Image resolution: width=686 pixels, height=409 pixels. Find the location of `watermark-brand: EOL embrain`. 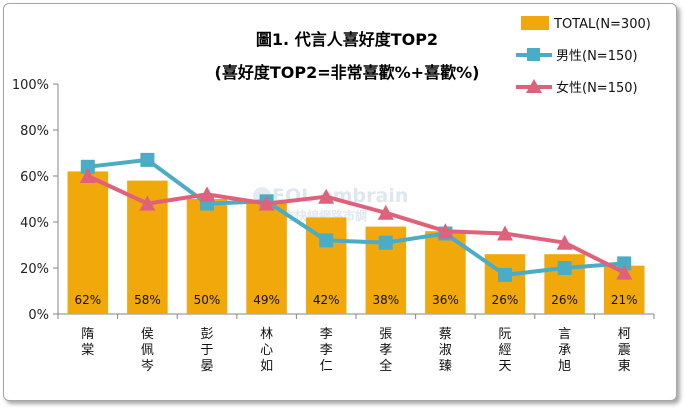

watermark-brand: EOL embrain is located at coordinates (340, 196).